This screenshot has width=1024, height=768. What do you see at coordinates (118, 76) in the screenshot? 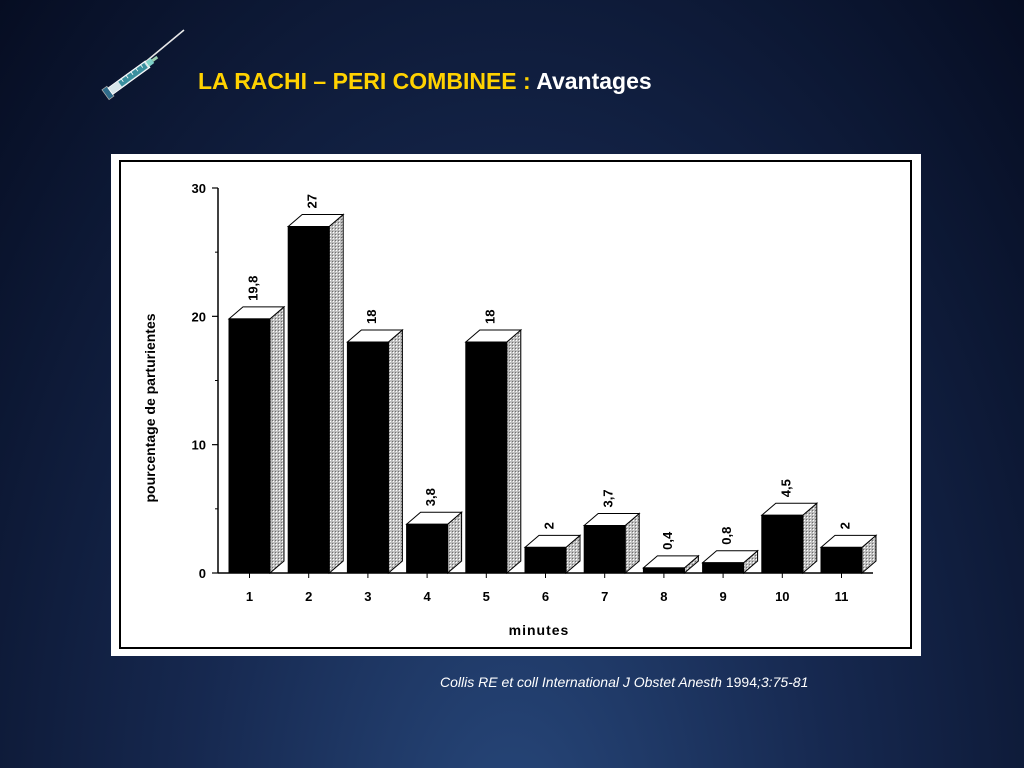
I see `syringe-icon` at bounding box center [118, 76].